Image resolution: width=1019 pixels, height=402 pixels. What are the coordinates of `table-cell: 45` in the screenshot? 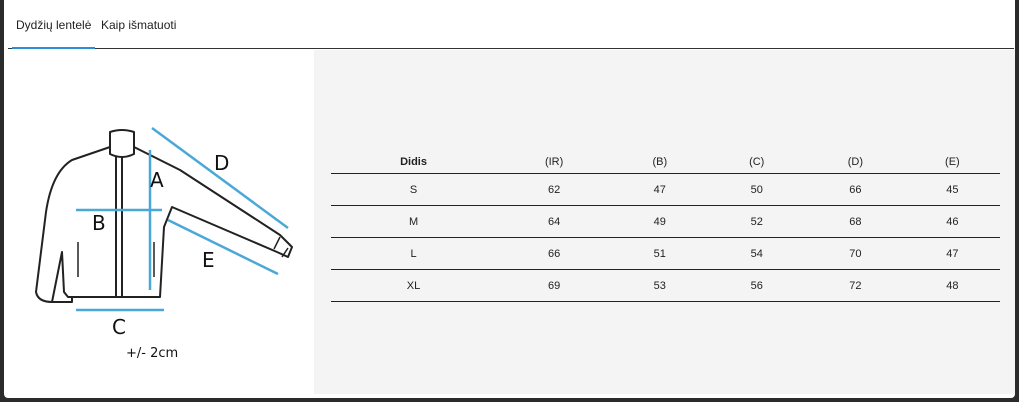 It's located at (952, 189).